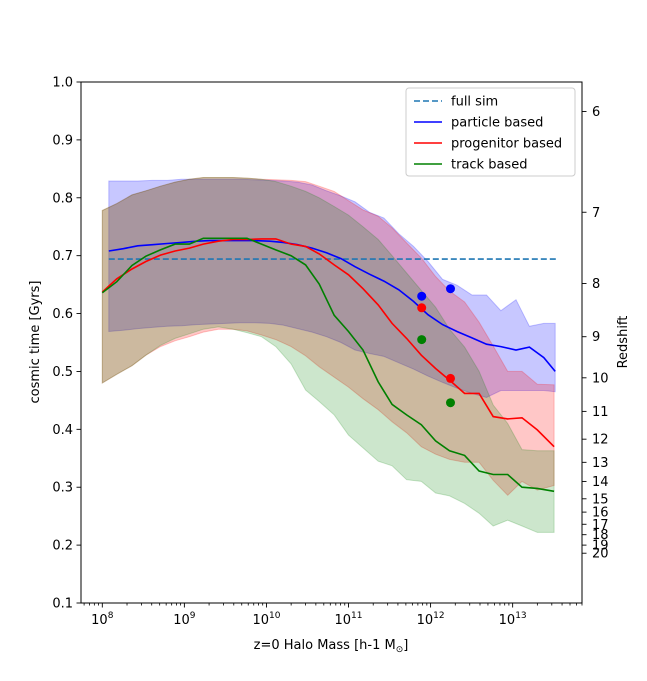 Image resolution: width=647 pixels, height=681 pixels. Describe the element at coordinates (596, 112) in the screenshot. I see `redshift-tick-label: 6` at that location.